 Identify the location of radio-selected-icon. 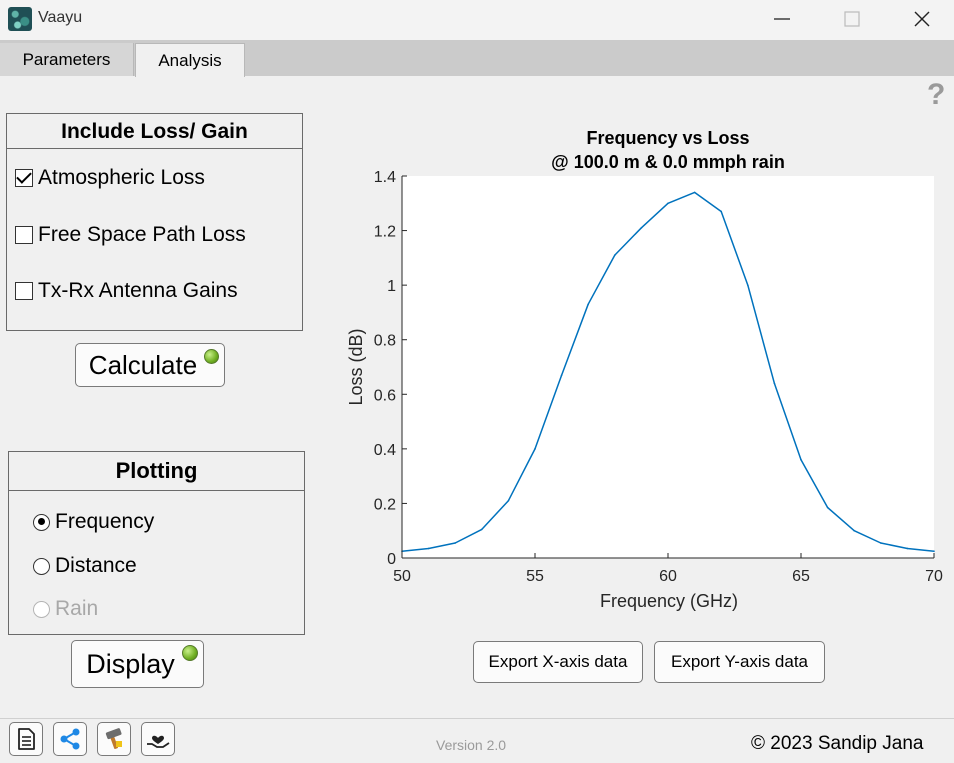
(41, 522).